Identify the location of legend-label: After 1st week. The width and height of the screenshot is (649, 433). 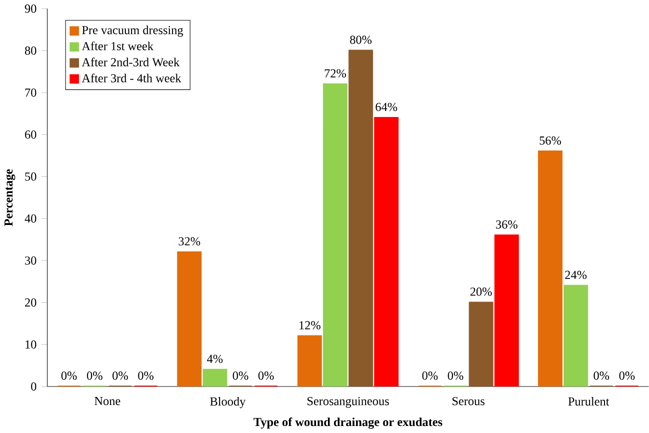
(118, 45).